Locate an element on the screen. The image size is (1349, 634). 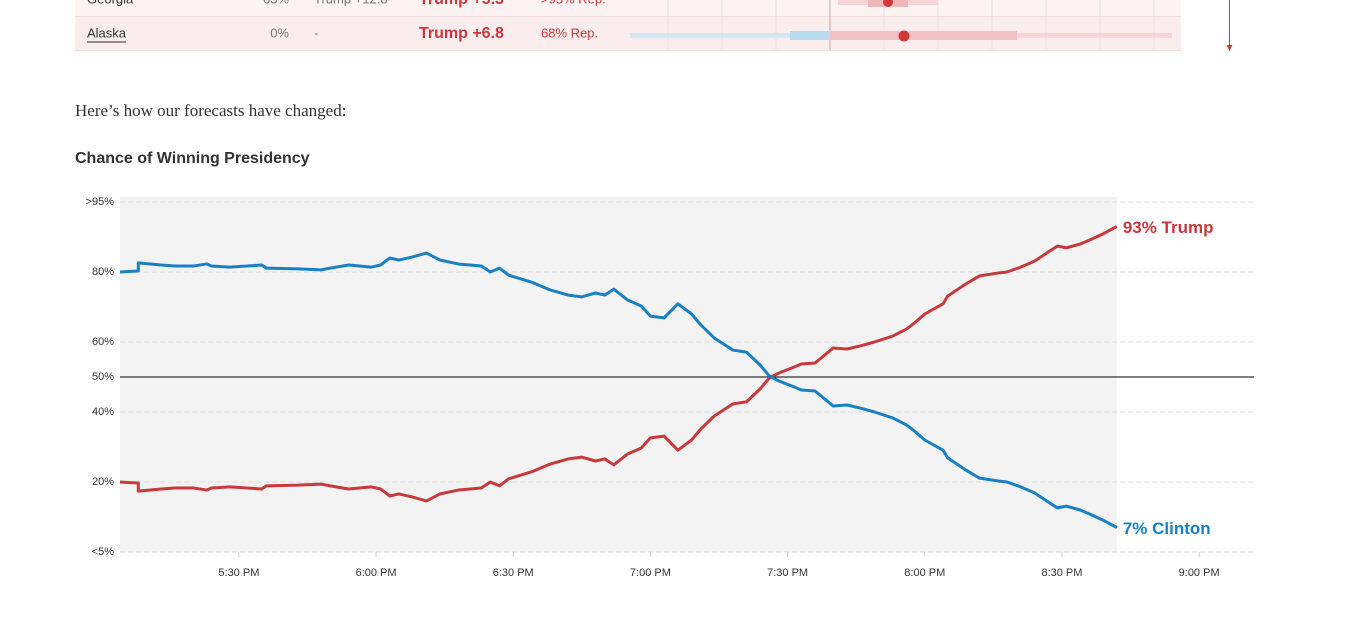
table-cell: >95% Rep. is located at coordinates (573, 3).